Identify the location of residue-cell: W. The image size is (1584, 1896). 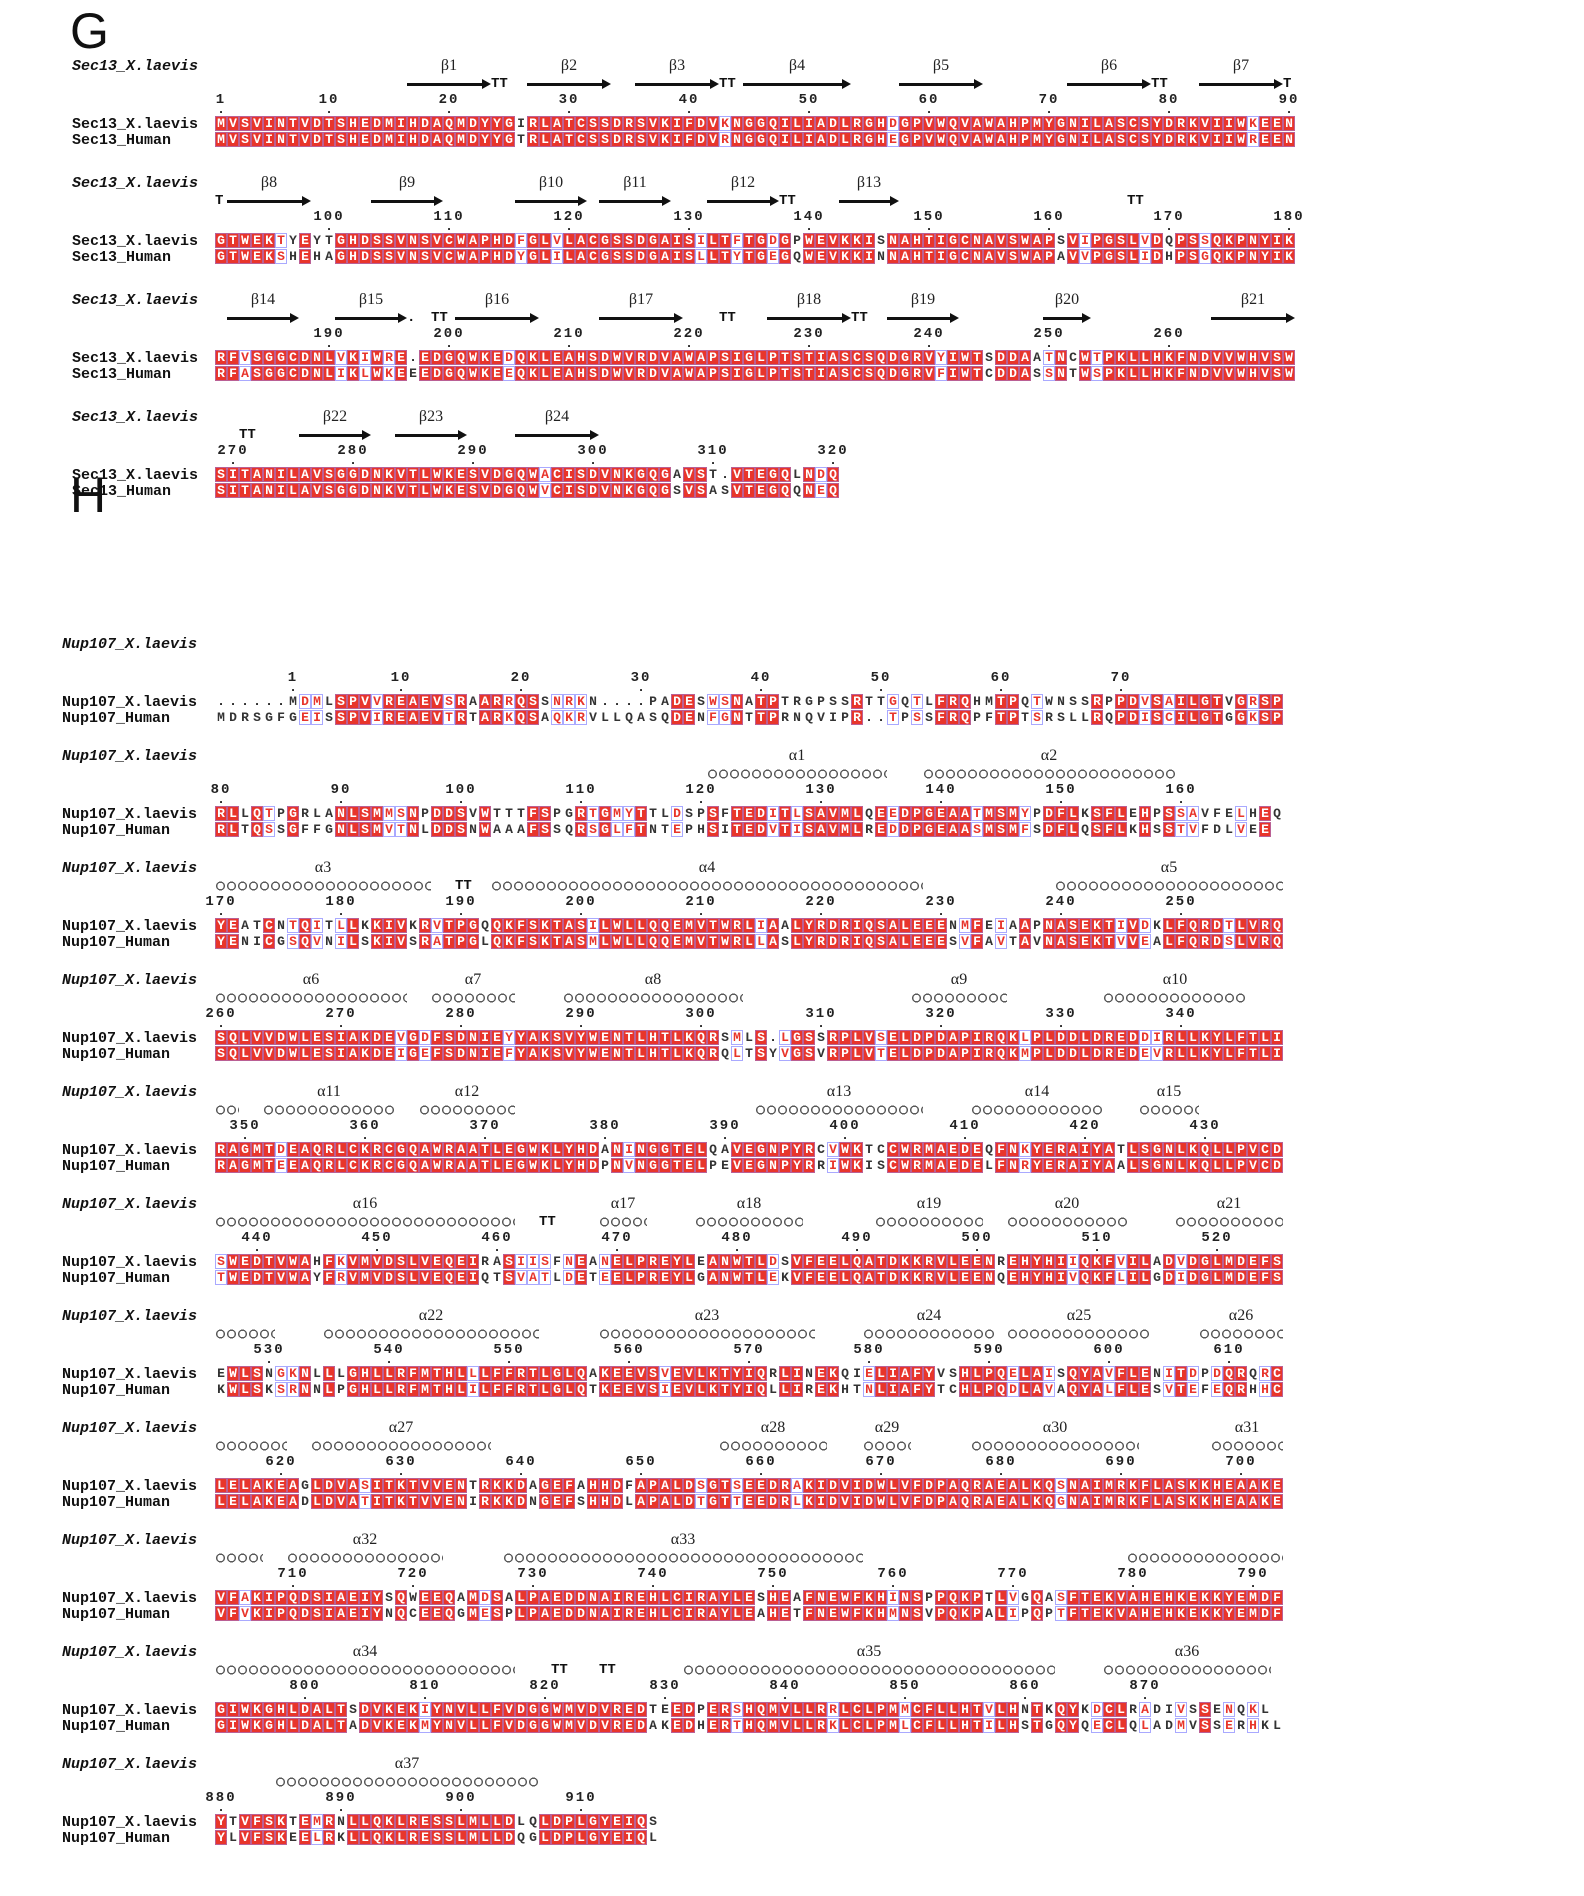
(965, 357).